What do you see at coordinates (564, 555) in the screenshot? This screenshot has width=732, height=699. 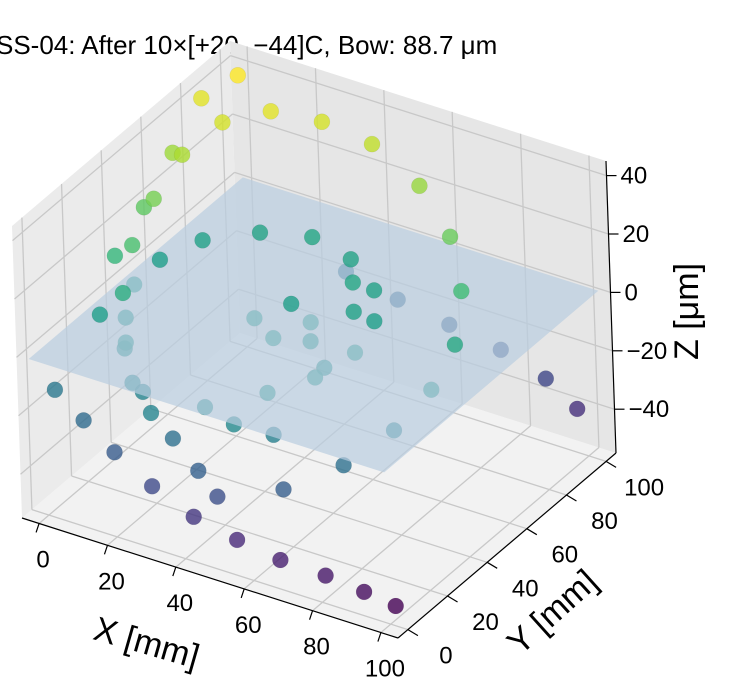 I see `y-tick-label: 60` at bounding box center [564, 555].